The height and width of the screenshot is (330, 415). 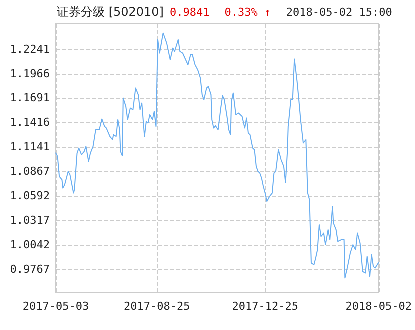 I want to click on x-tick-label: 2017-12-25, so click(x=265, y=306).